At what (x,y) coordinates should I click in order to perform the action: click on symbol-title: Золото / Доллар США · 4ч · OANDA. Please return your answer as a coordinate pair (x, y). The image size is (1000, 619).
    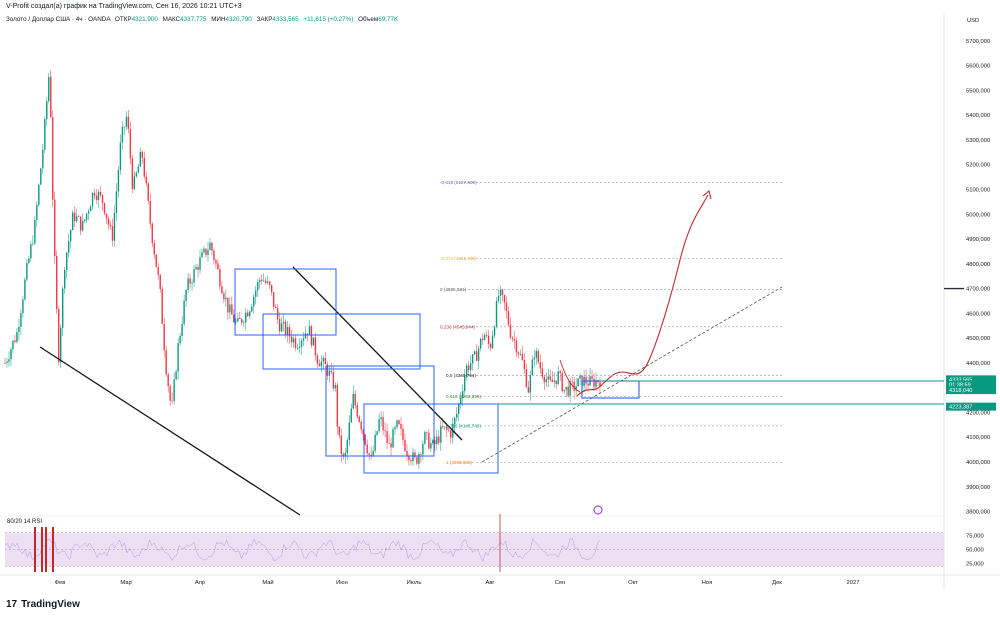
    Looking at the image, I should click on (58, 19).